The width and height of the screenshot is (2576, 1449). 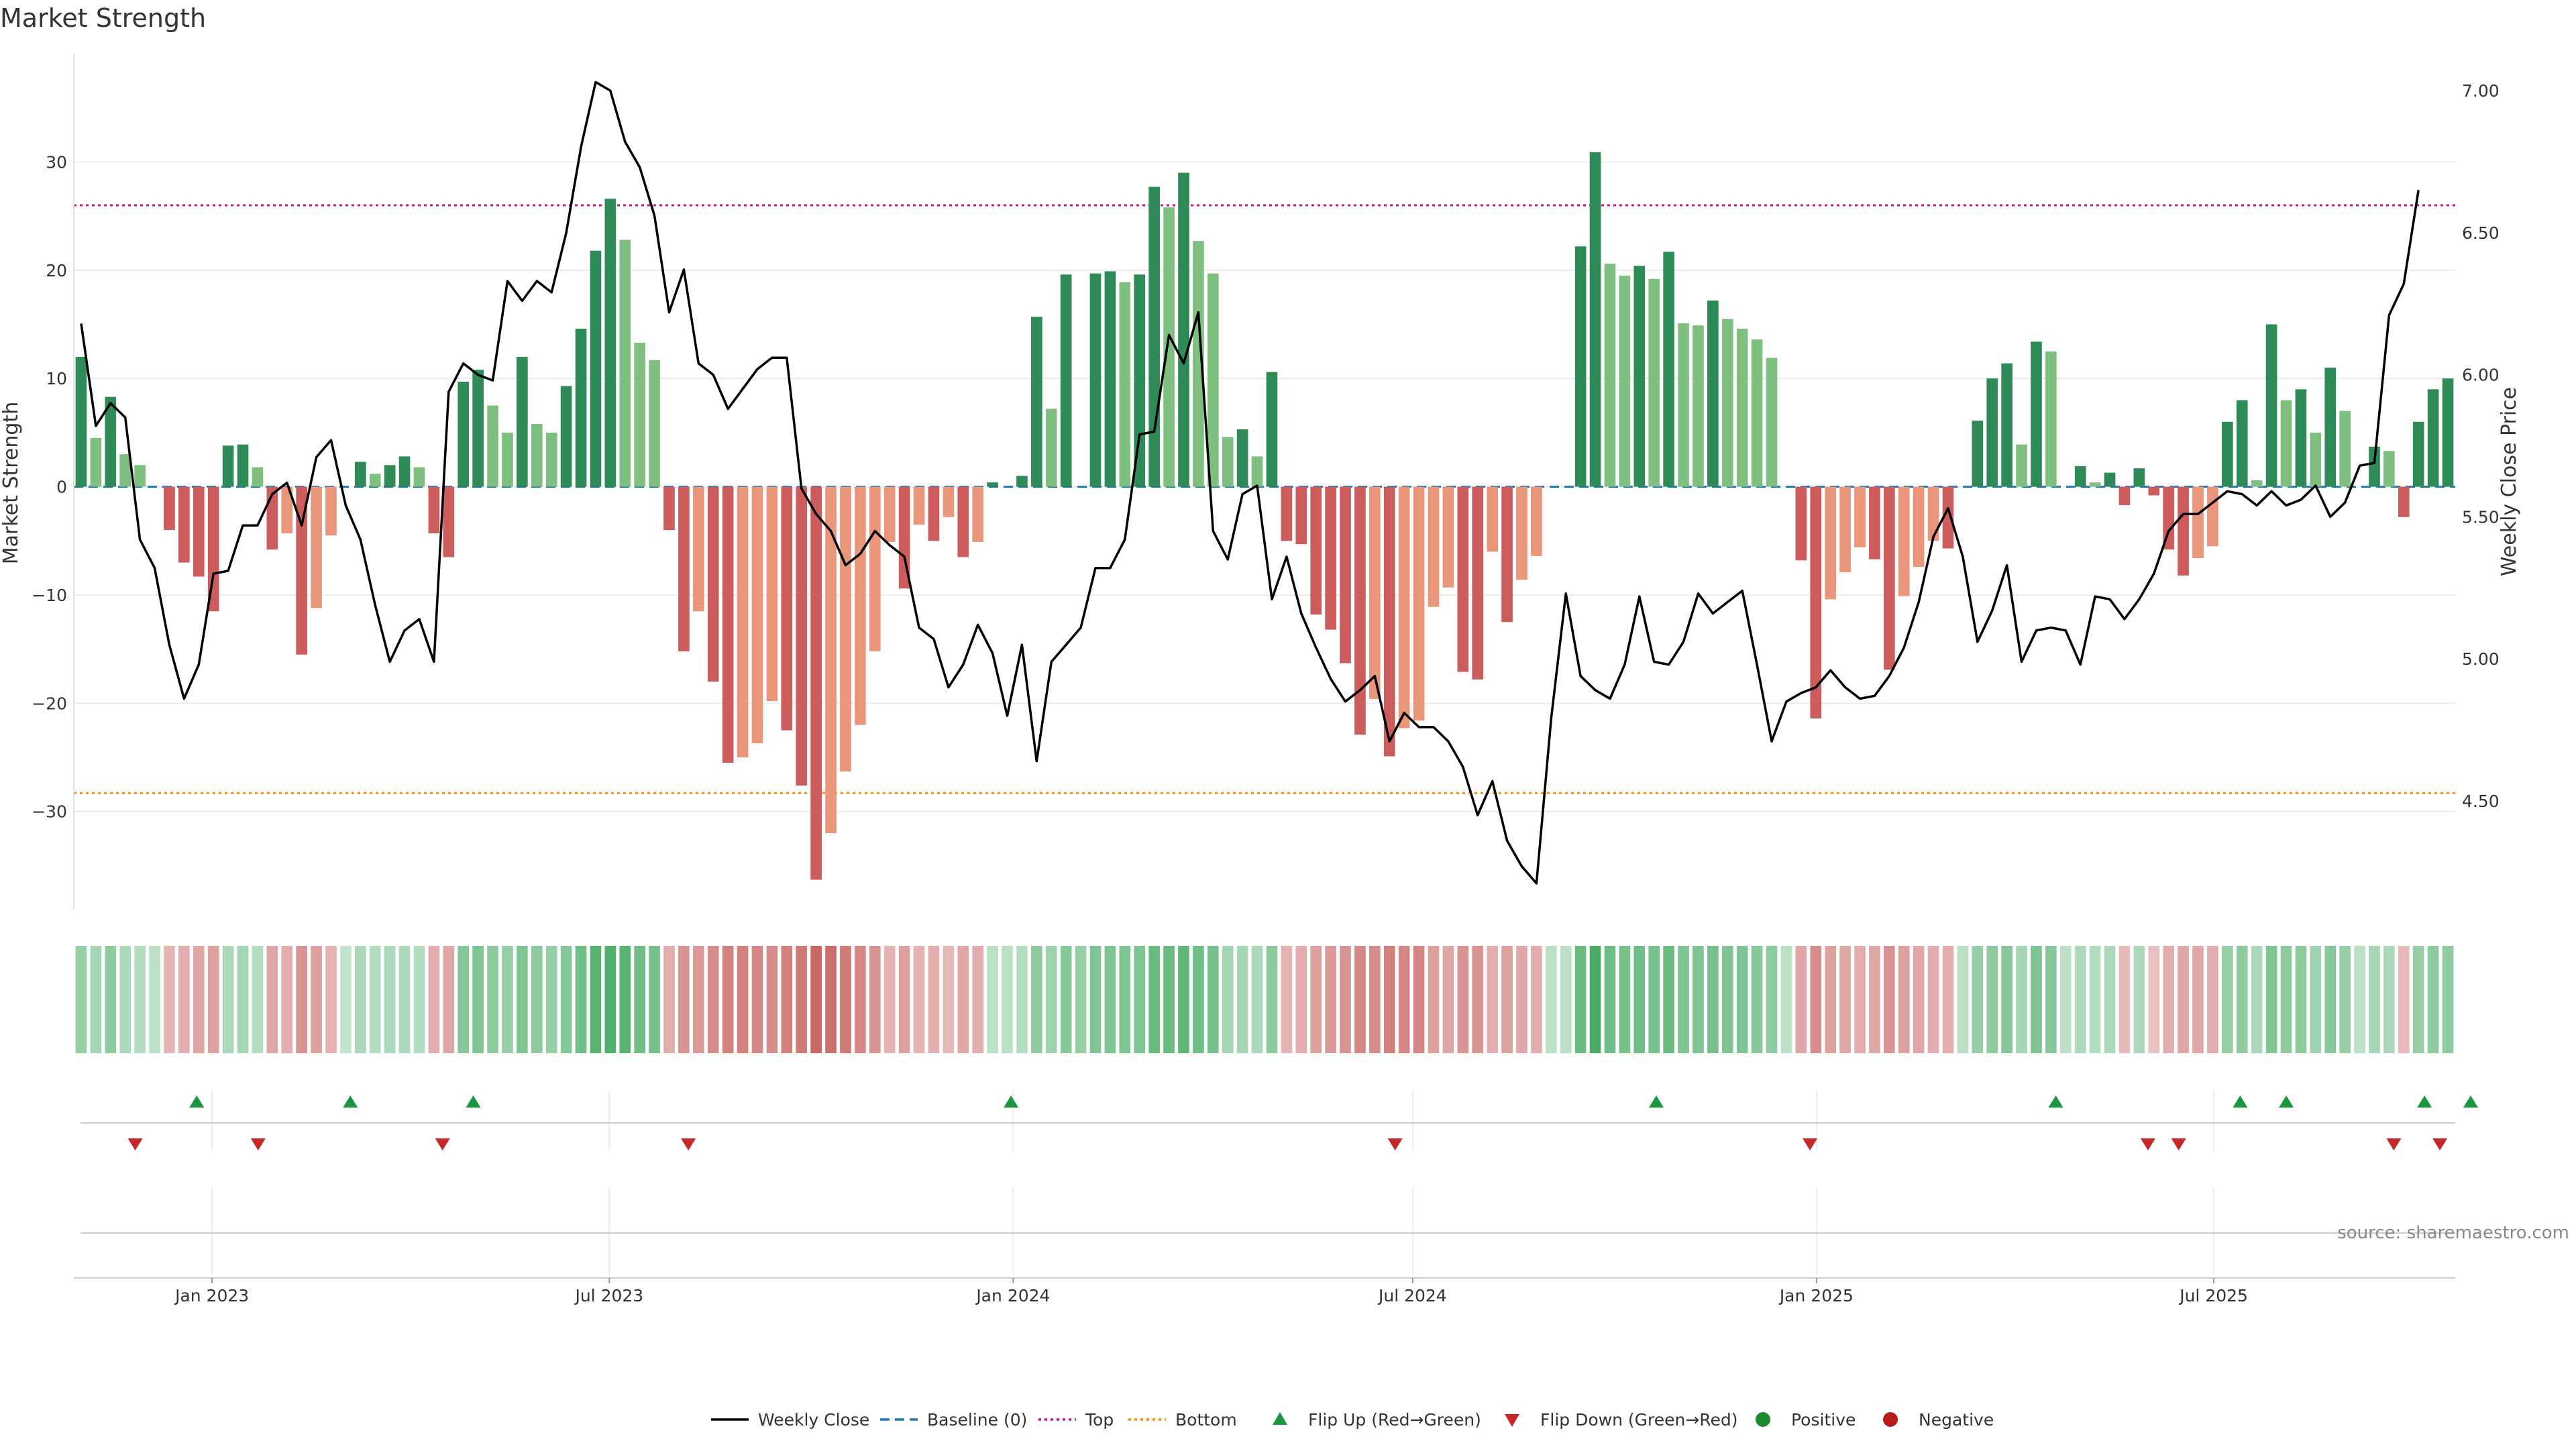 What do you see at coordinates (49, 812) in the screenshot?
I see `y-left-tick-label: −30` at bounding box center [49, 812].